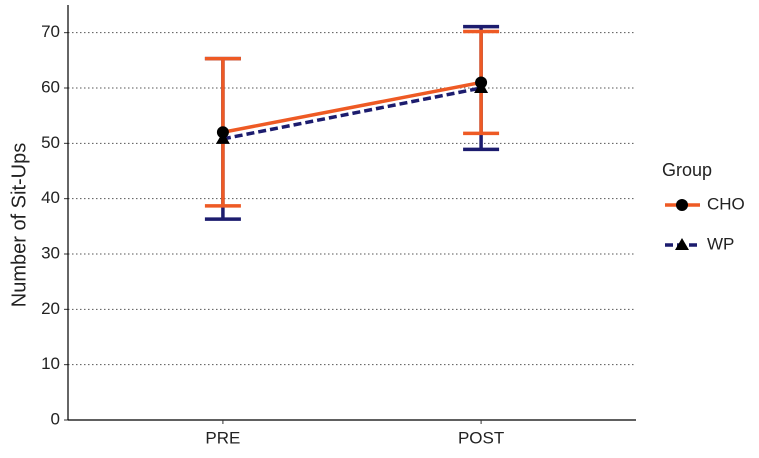 The image size is (759, 458). I want to click on y-tick-label: 10, so click(50, 363).